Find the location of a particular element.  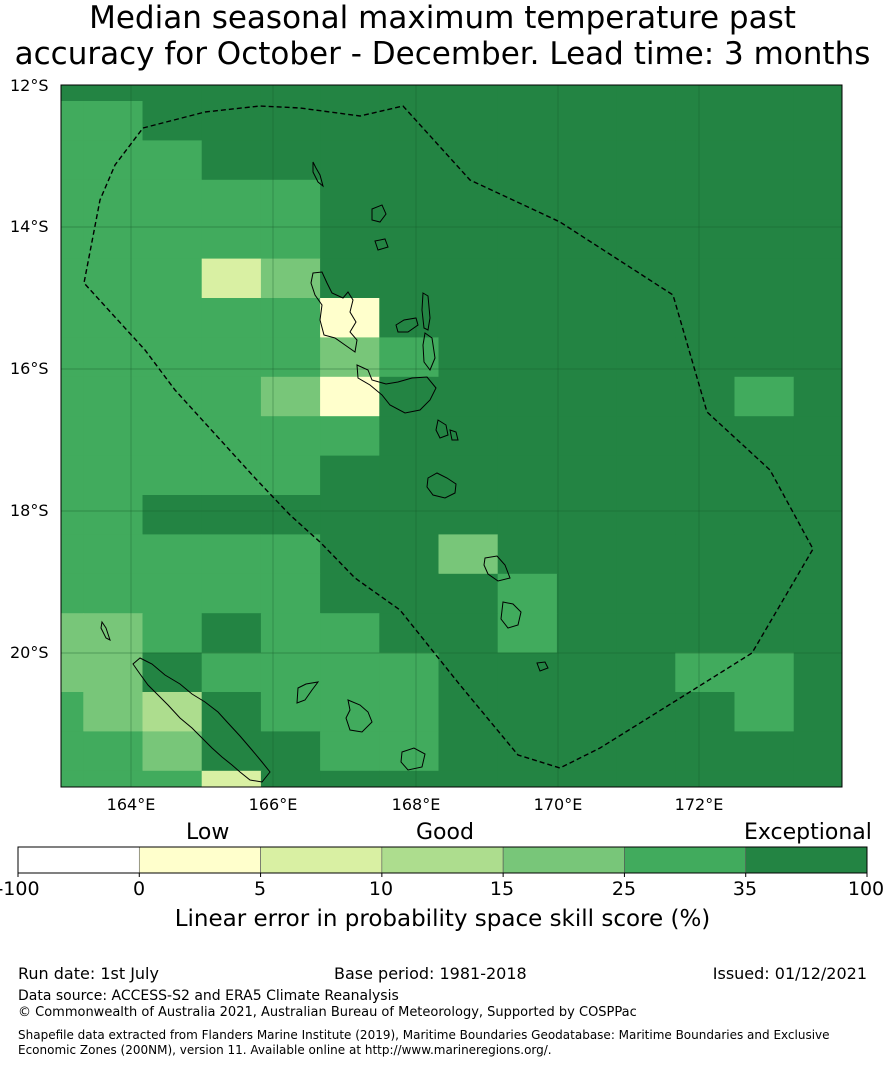

colorbar-tick: -100 is located at coordinates (20, 889).